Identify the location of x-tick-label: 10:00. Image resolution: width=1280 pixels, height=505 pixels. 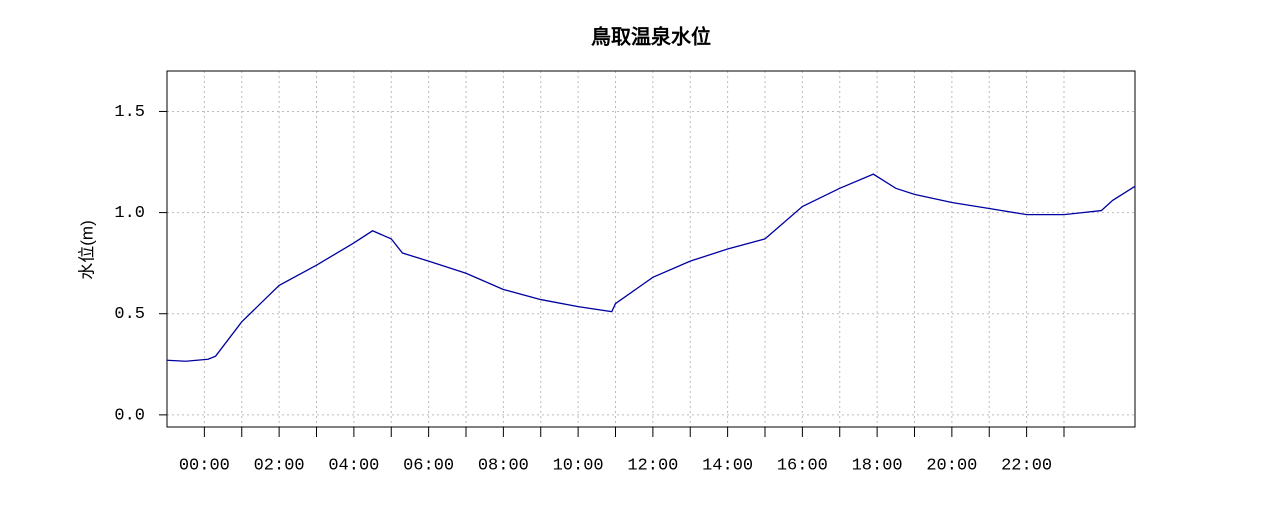
(578, 465).